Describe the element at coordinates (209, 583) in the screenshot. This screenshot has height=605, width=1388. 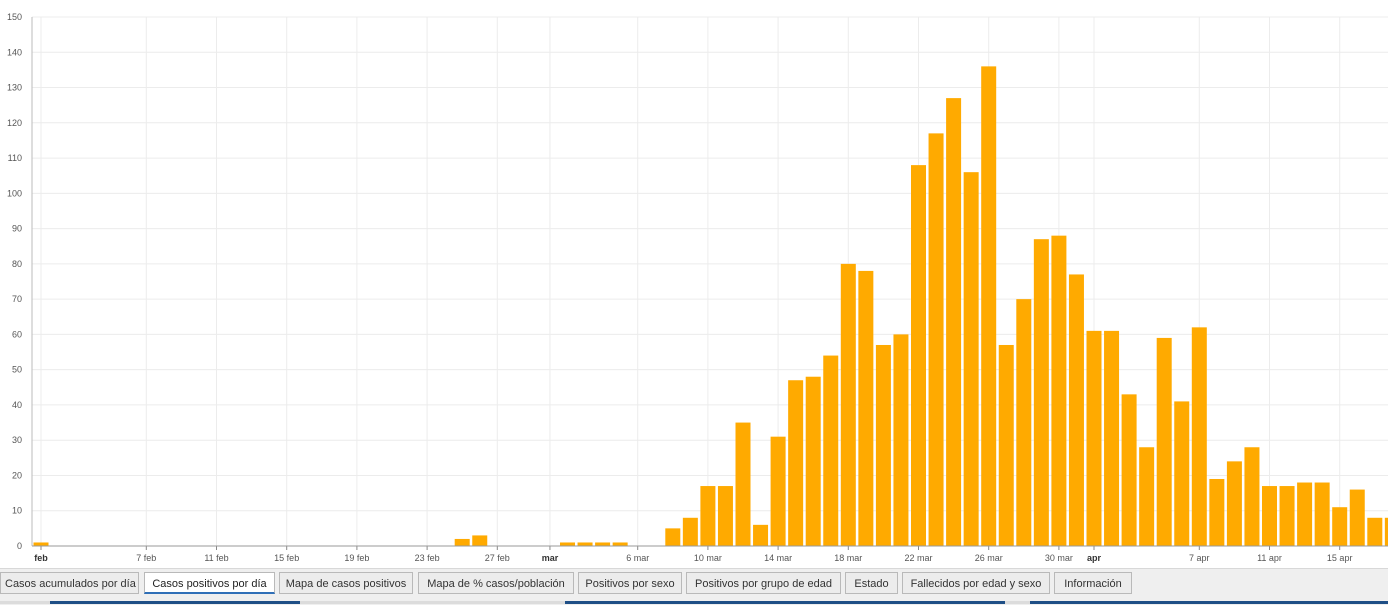
I see `tab-casos-positivos: Casos positivos por día` at that location.